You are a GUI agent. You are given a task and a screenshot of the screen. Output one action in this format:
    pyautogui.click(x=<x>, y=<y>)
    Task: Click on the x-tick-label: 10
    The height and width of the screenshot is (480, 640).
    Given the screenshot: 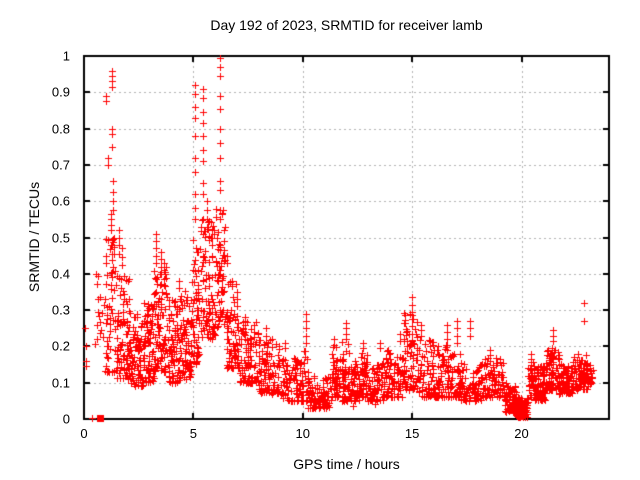 What is the action you would take?
    pyautogui.click(x=302, y=433)
    